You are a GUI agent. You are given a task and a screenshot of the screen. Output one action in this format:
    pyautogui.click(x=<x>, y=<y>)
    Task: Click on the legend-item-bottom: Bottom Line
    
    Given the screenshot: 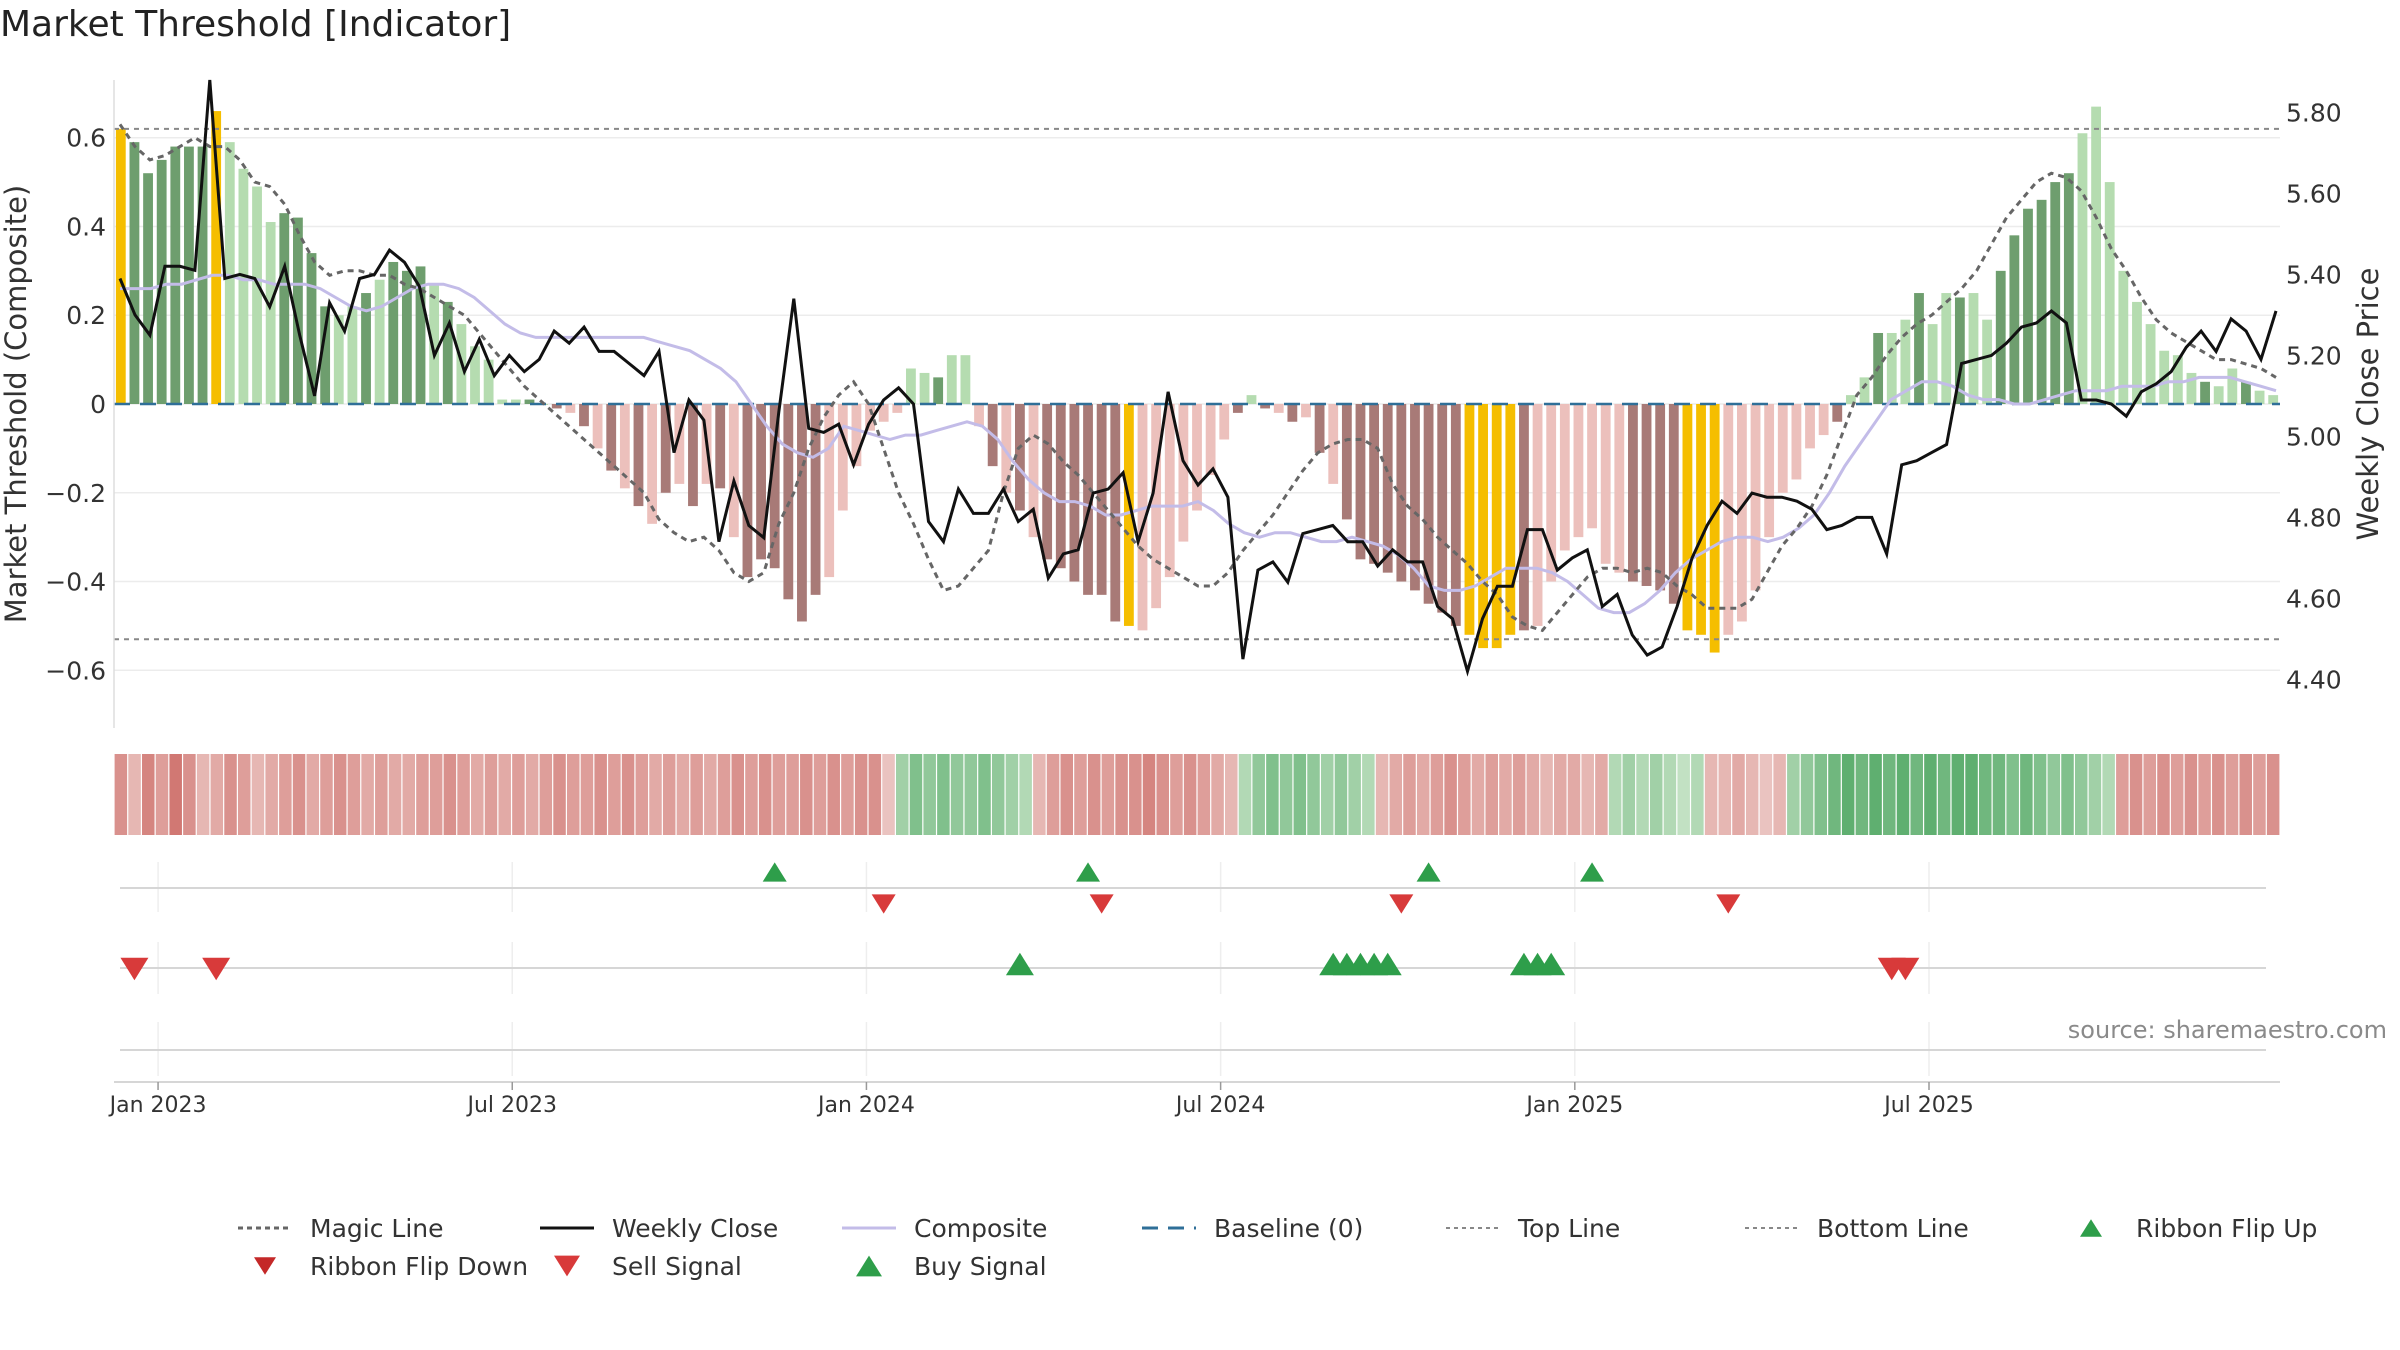 What is the action you would take?
    pyautogui.click(x=1857, y=1228)
    